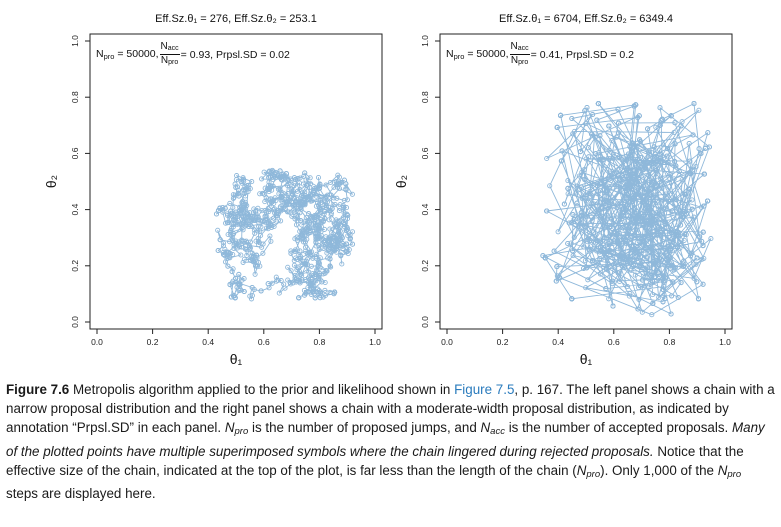 The image size is (781, 527). What do you see at coordinates (425, 322) in the screenshot?
I see `y-tick-label: 0.0` at bounding box center [425, 322].